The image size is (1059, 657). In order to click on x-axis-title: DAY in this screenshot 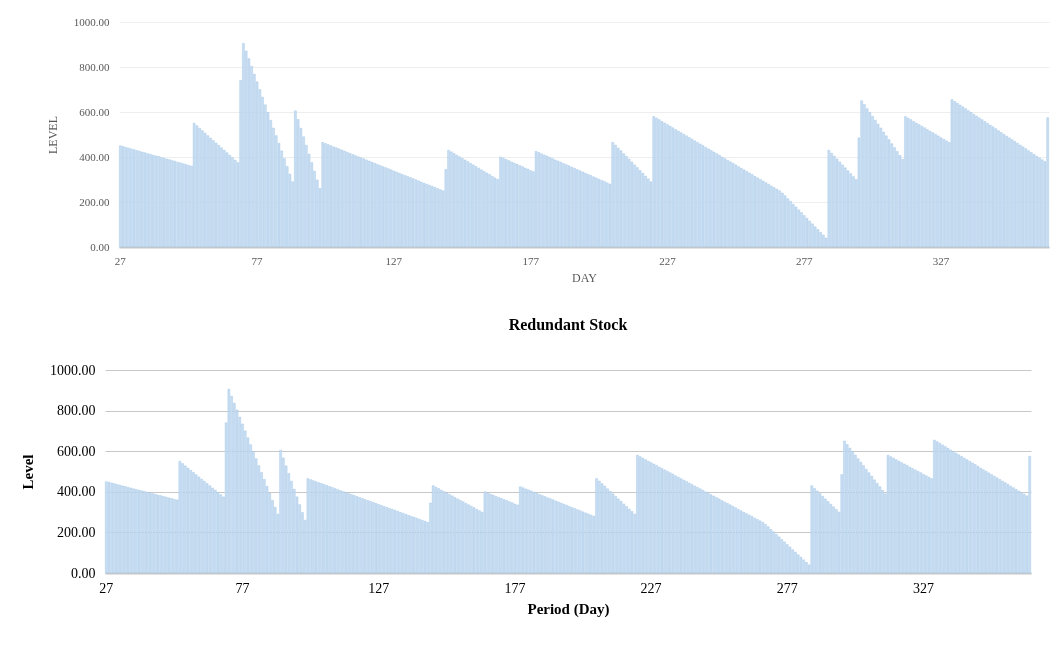, I will do `click(585, 277)`.